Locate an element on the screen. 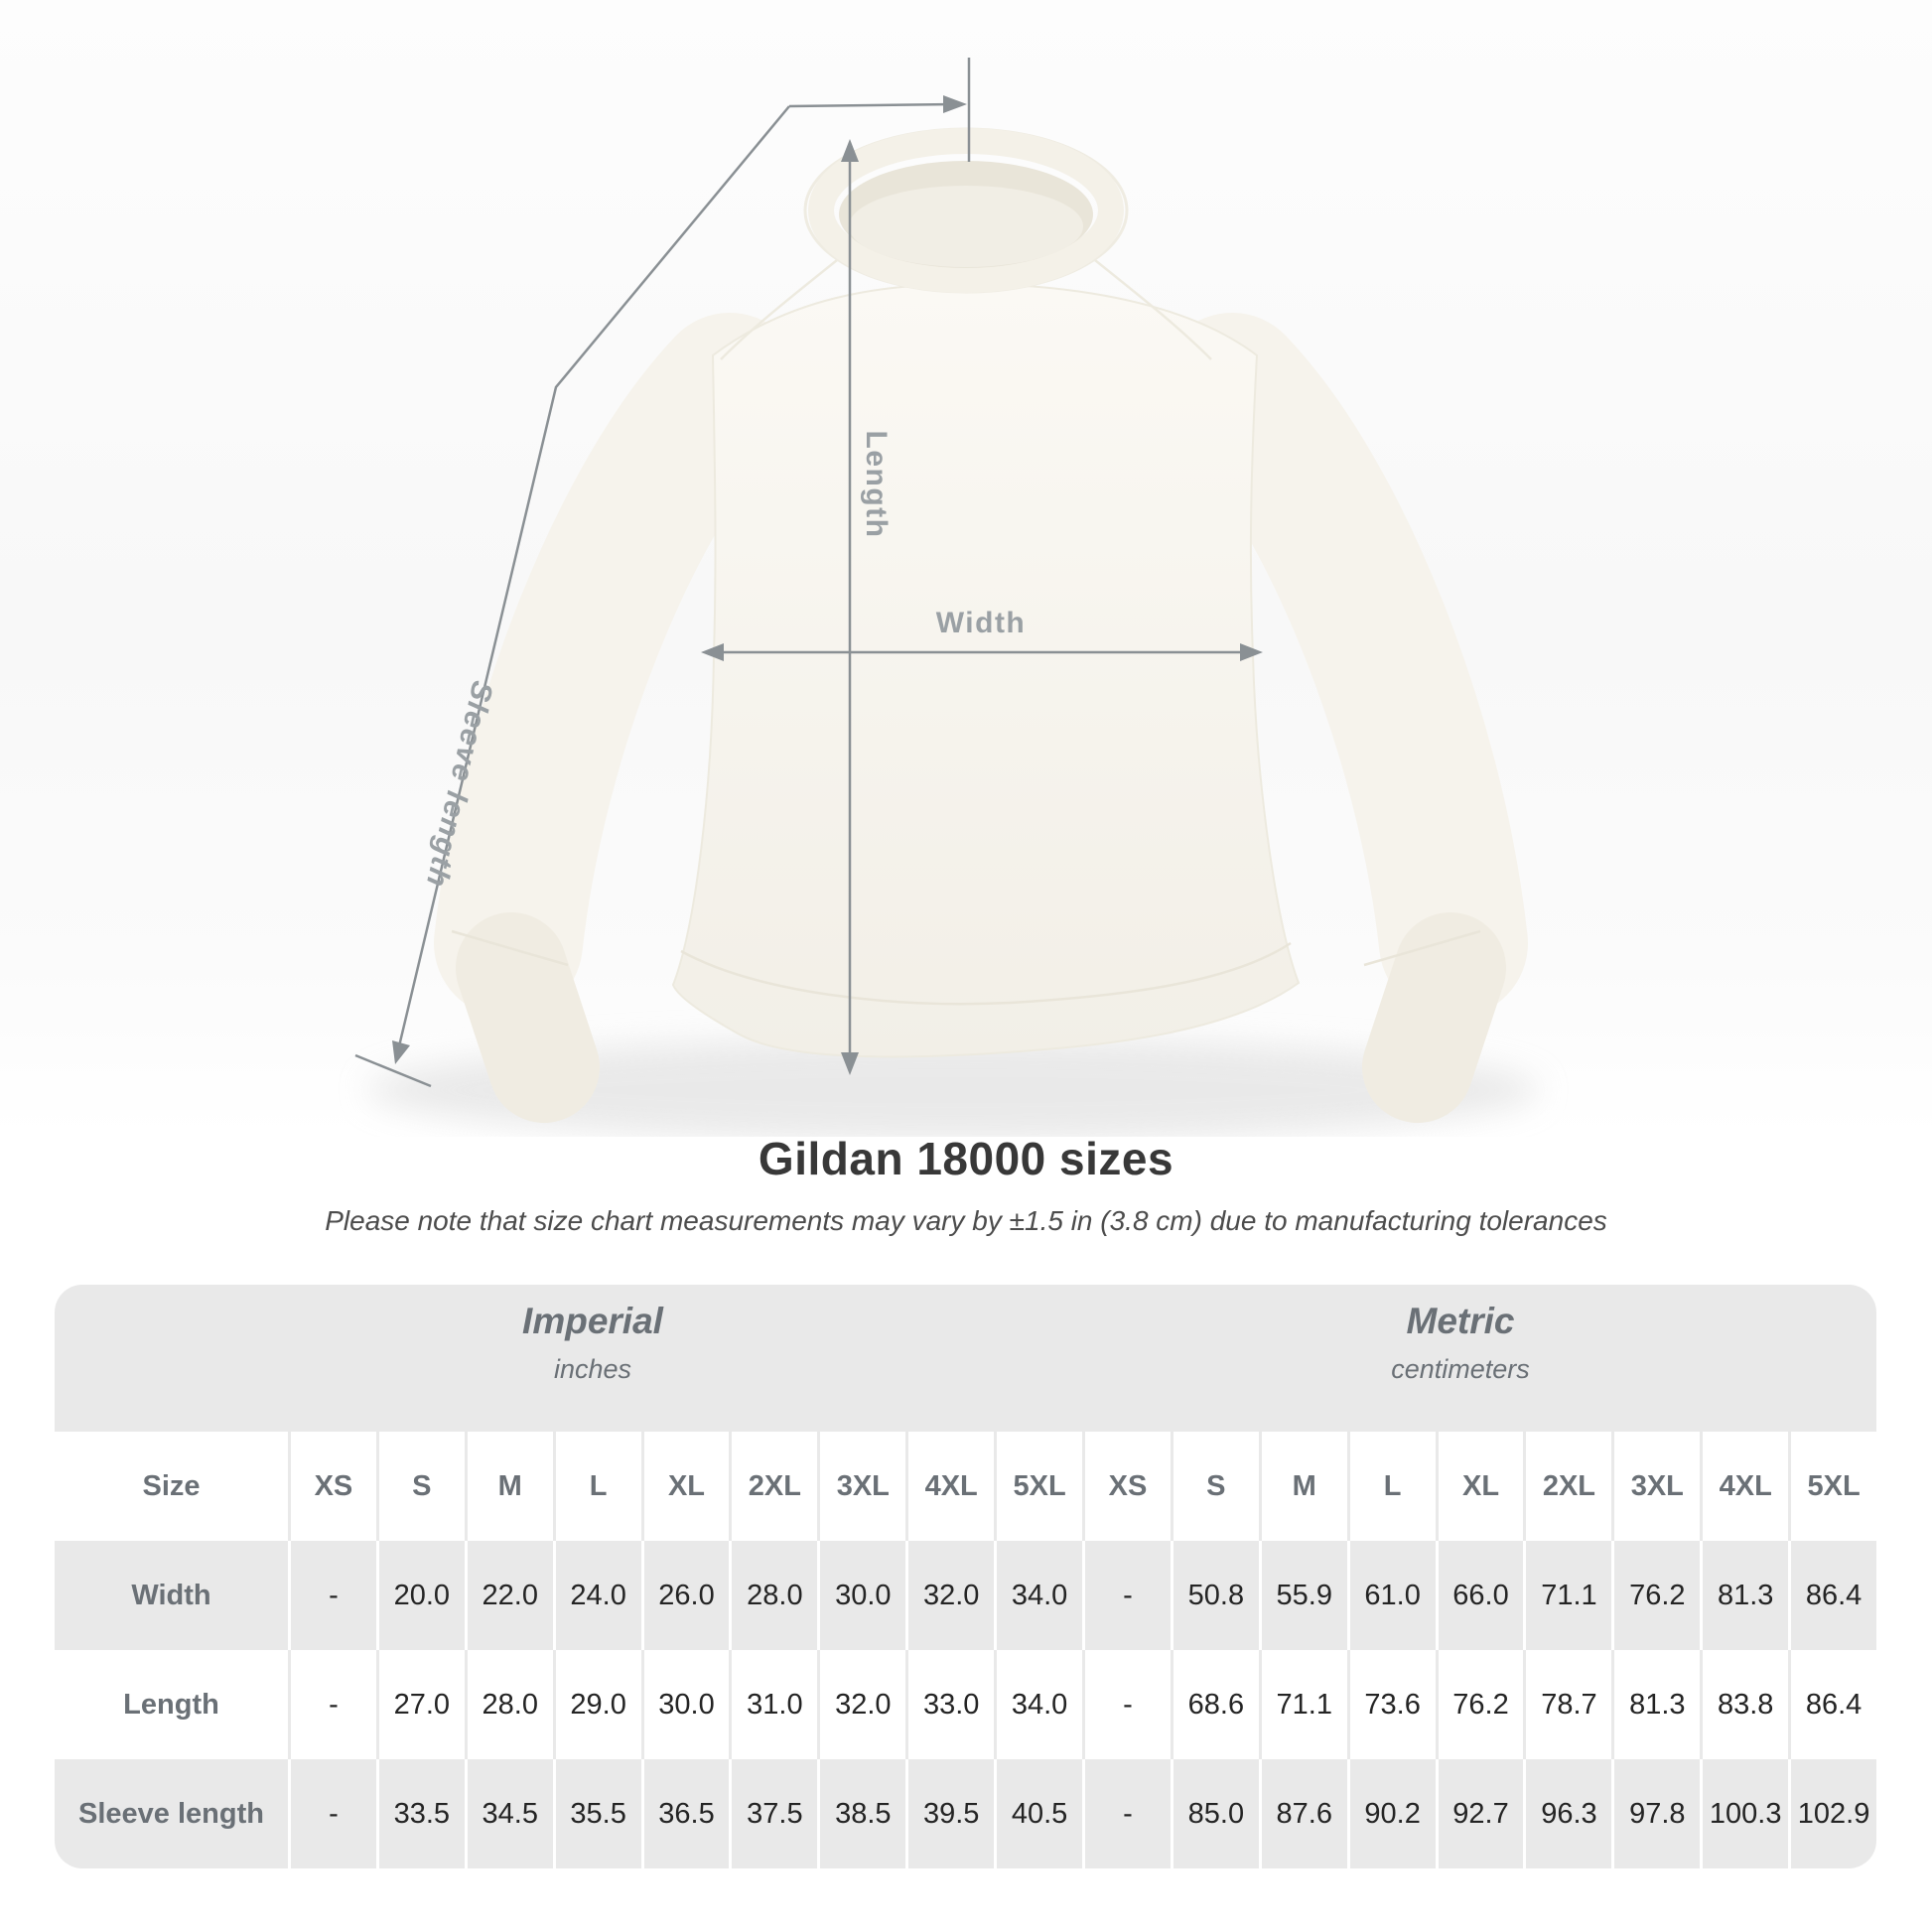  imperial-value: 38.5 is located at coordinates (861, 1814).